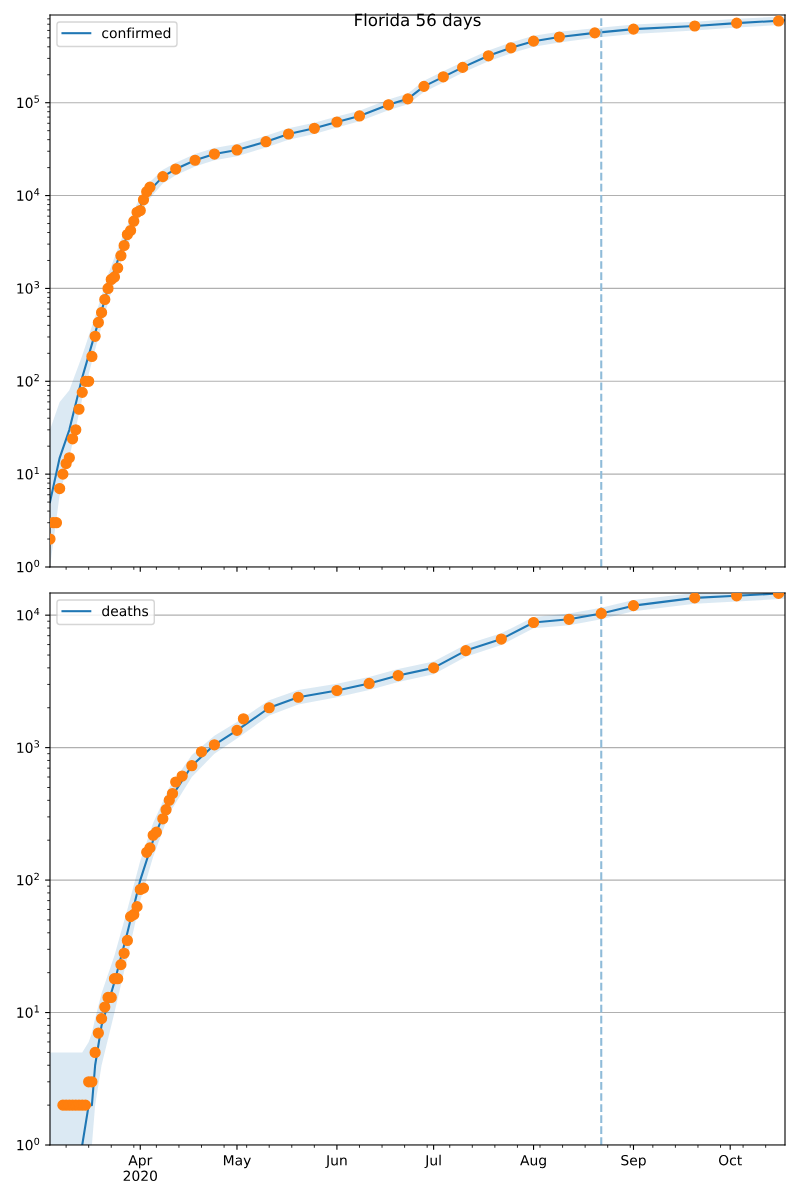 The image size is (800, 1200). I want to click on x-tick-label: Apr 2020, so click(140, 1168).